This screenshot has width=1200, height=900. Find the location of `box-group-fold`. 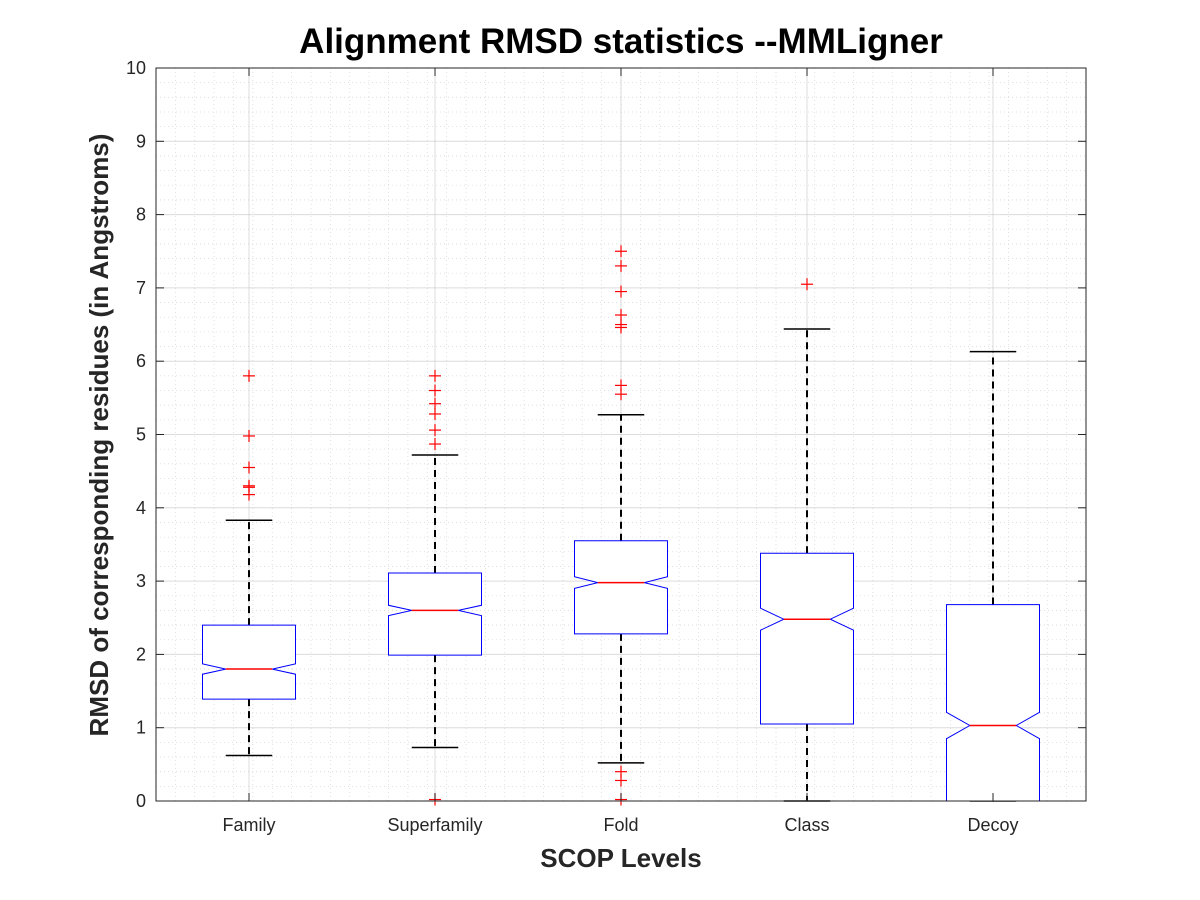

box-group-fold is located at coordinates (621, 525).